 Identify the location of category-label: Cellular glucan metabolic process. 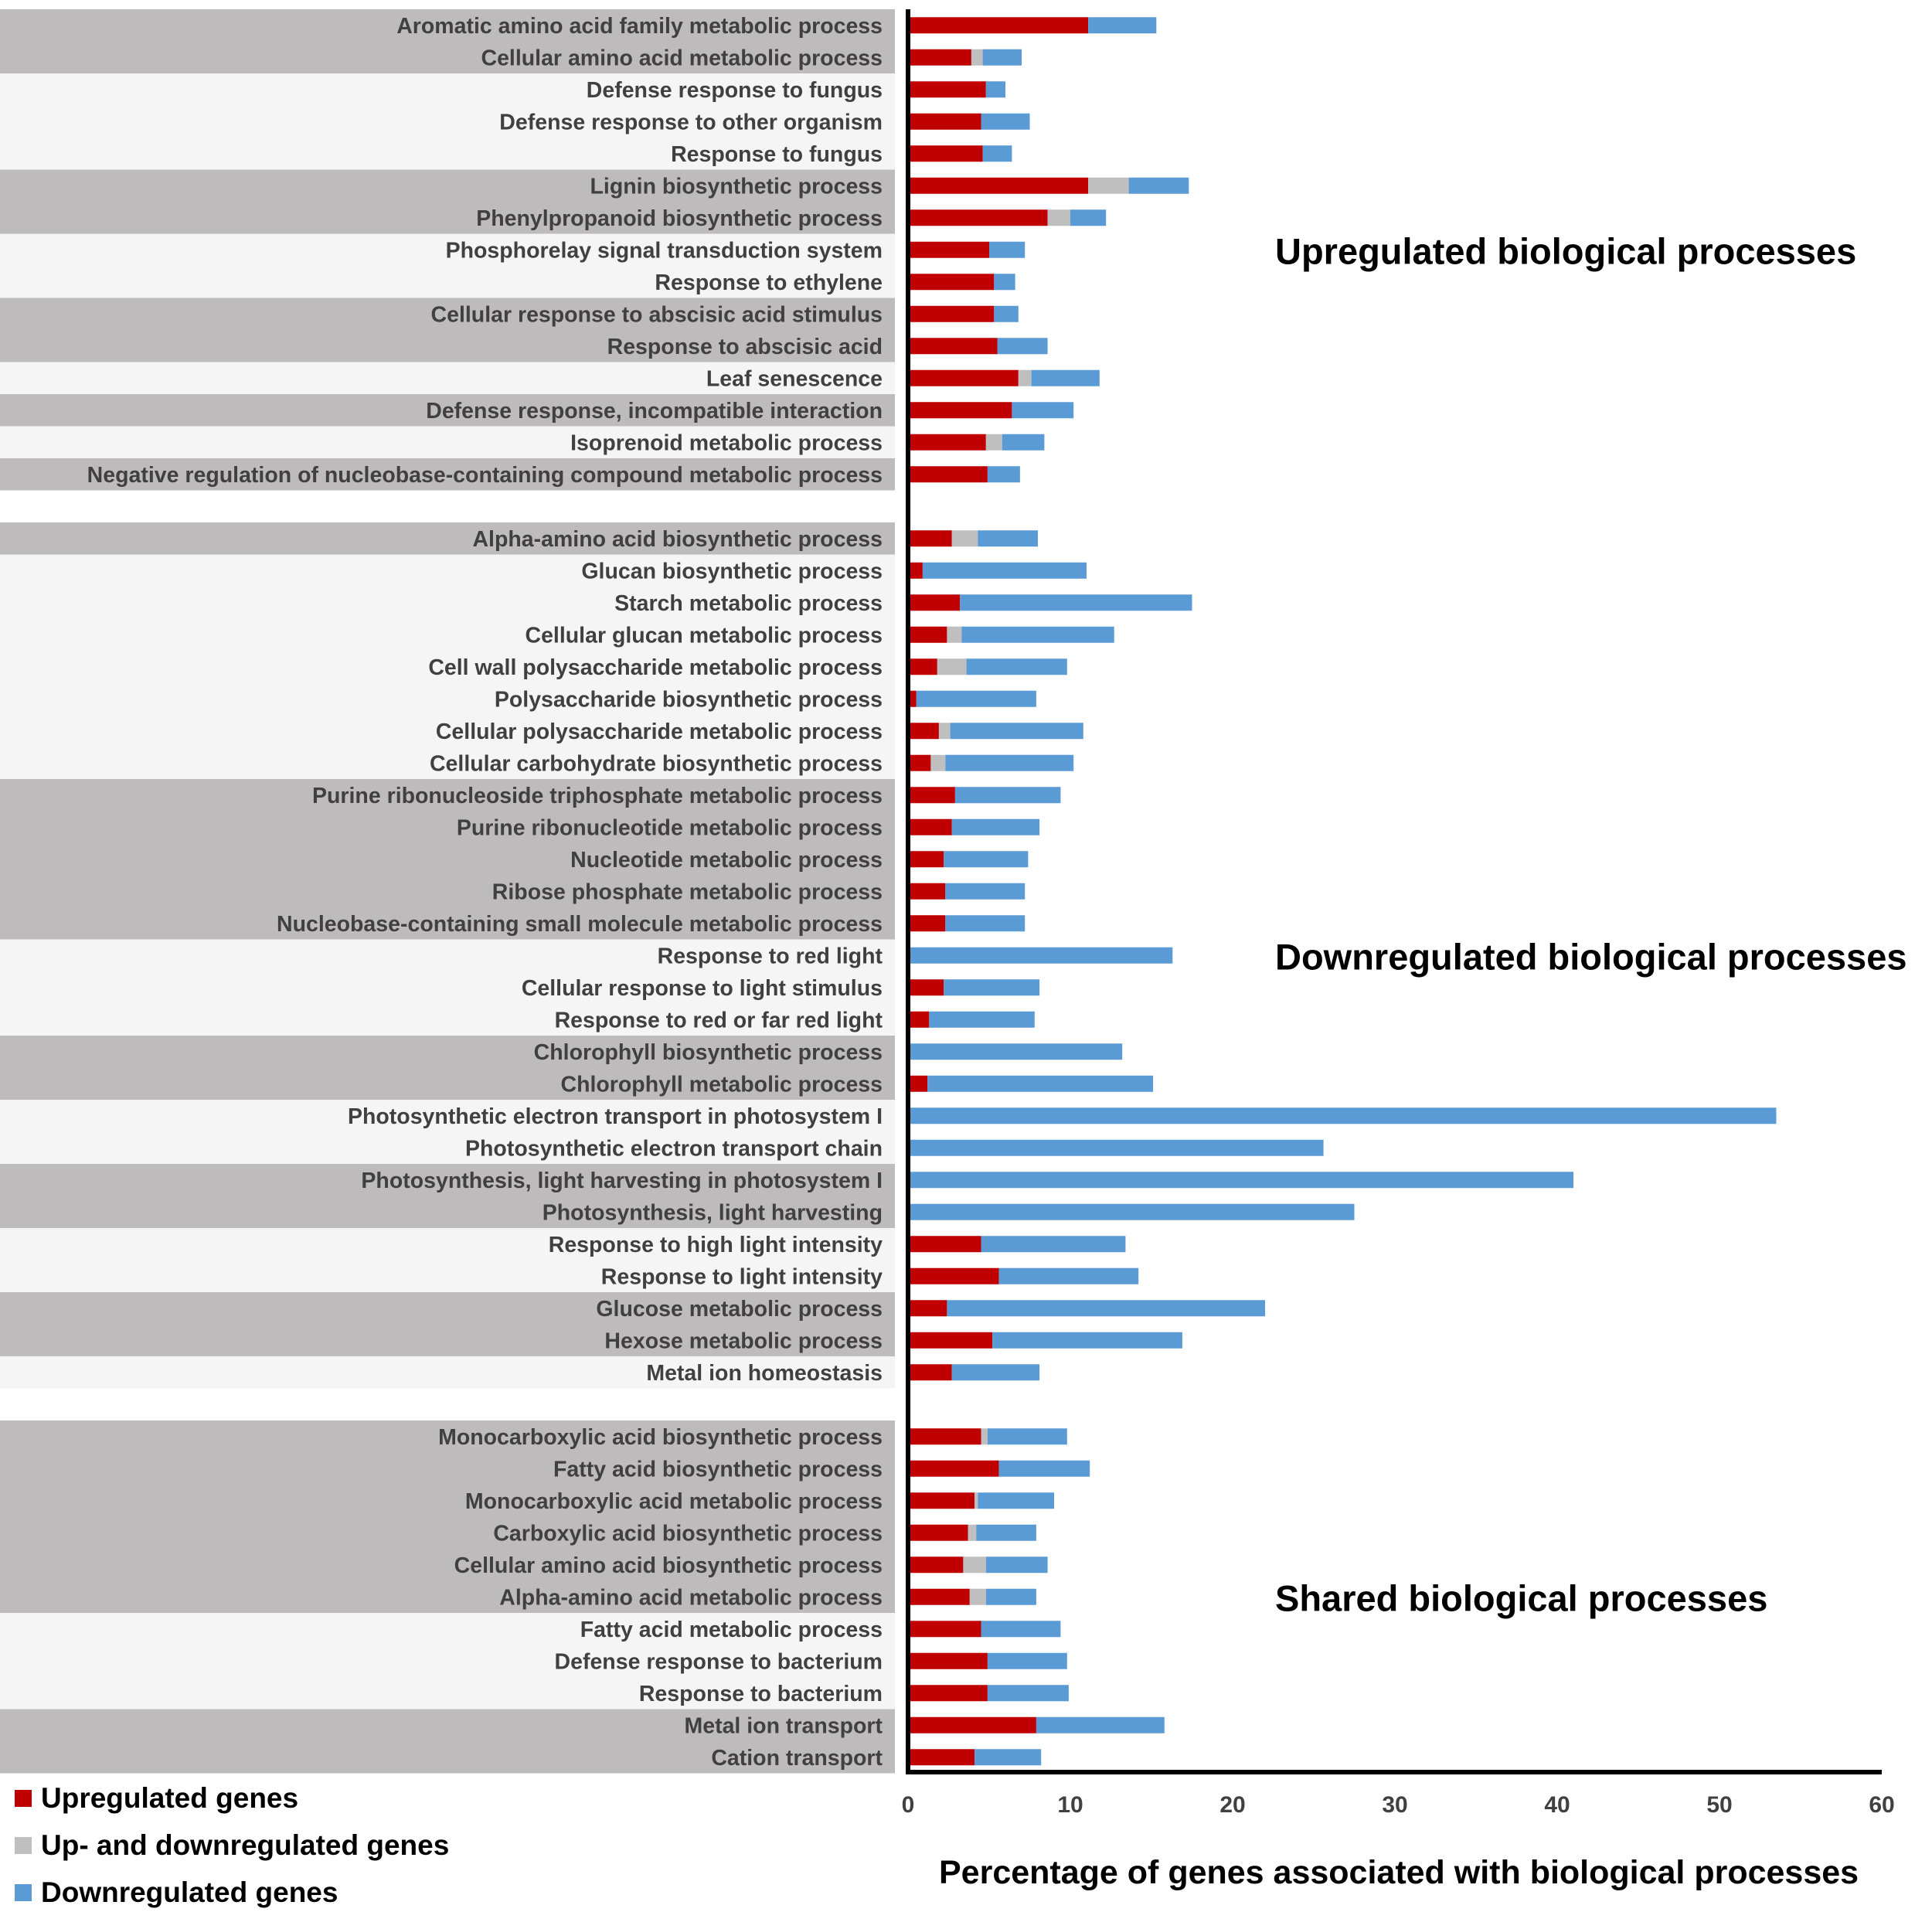
(705, 635).